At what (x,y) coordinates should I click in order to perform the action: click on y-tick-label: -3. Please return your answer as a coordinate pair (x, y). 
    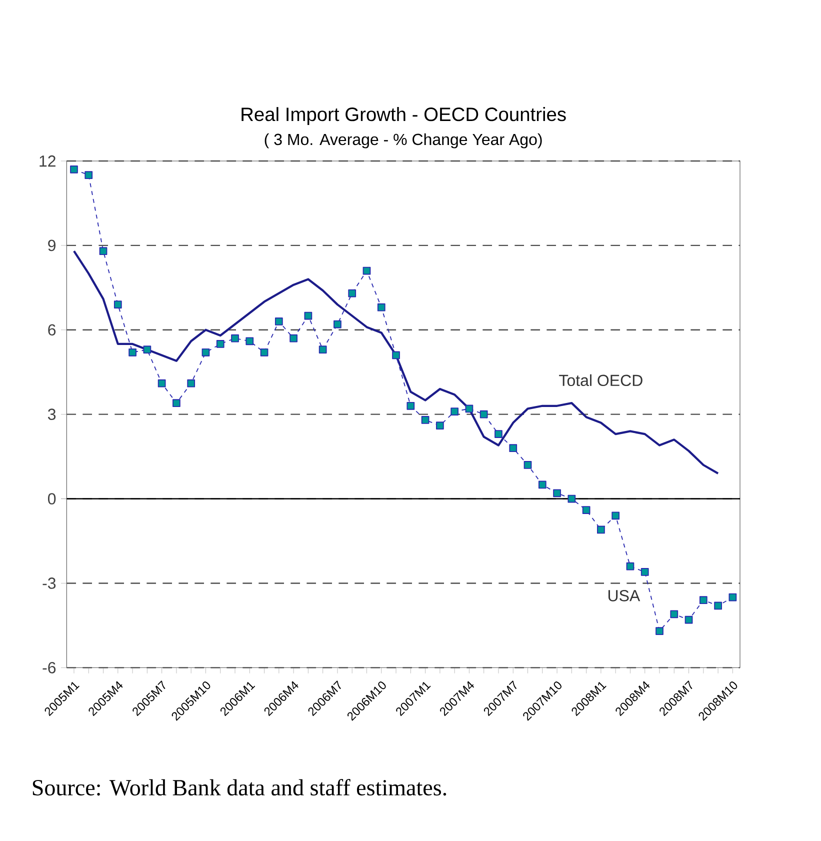
    Looking at the image, I should click on (49, 583).